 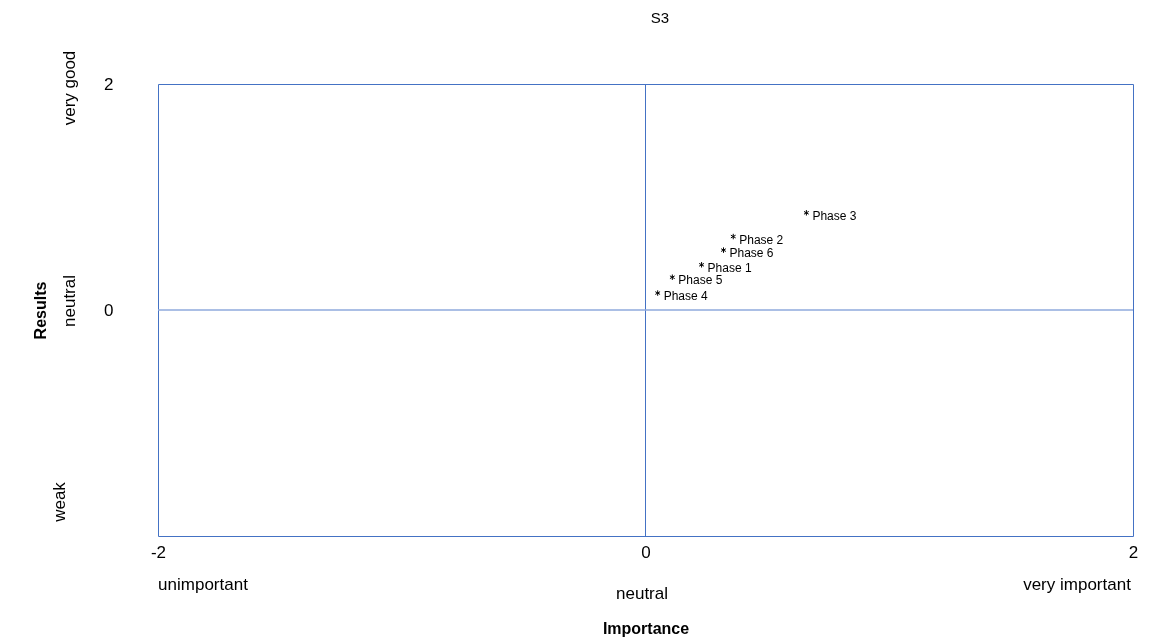 What do you see at coordinates (69, 88) in the screenshot?
I see `text: very good` at bounding box center [69, 88].